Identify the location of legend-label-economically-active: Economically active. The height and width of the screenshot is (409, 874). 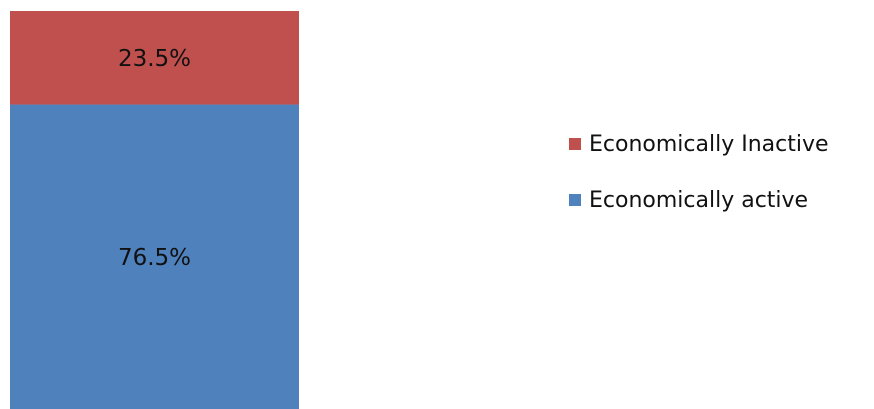
(699, 200).